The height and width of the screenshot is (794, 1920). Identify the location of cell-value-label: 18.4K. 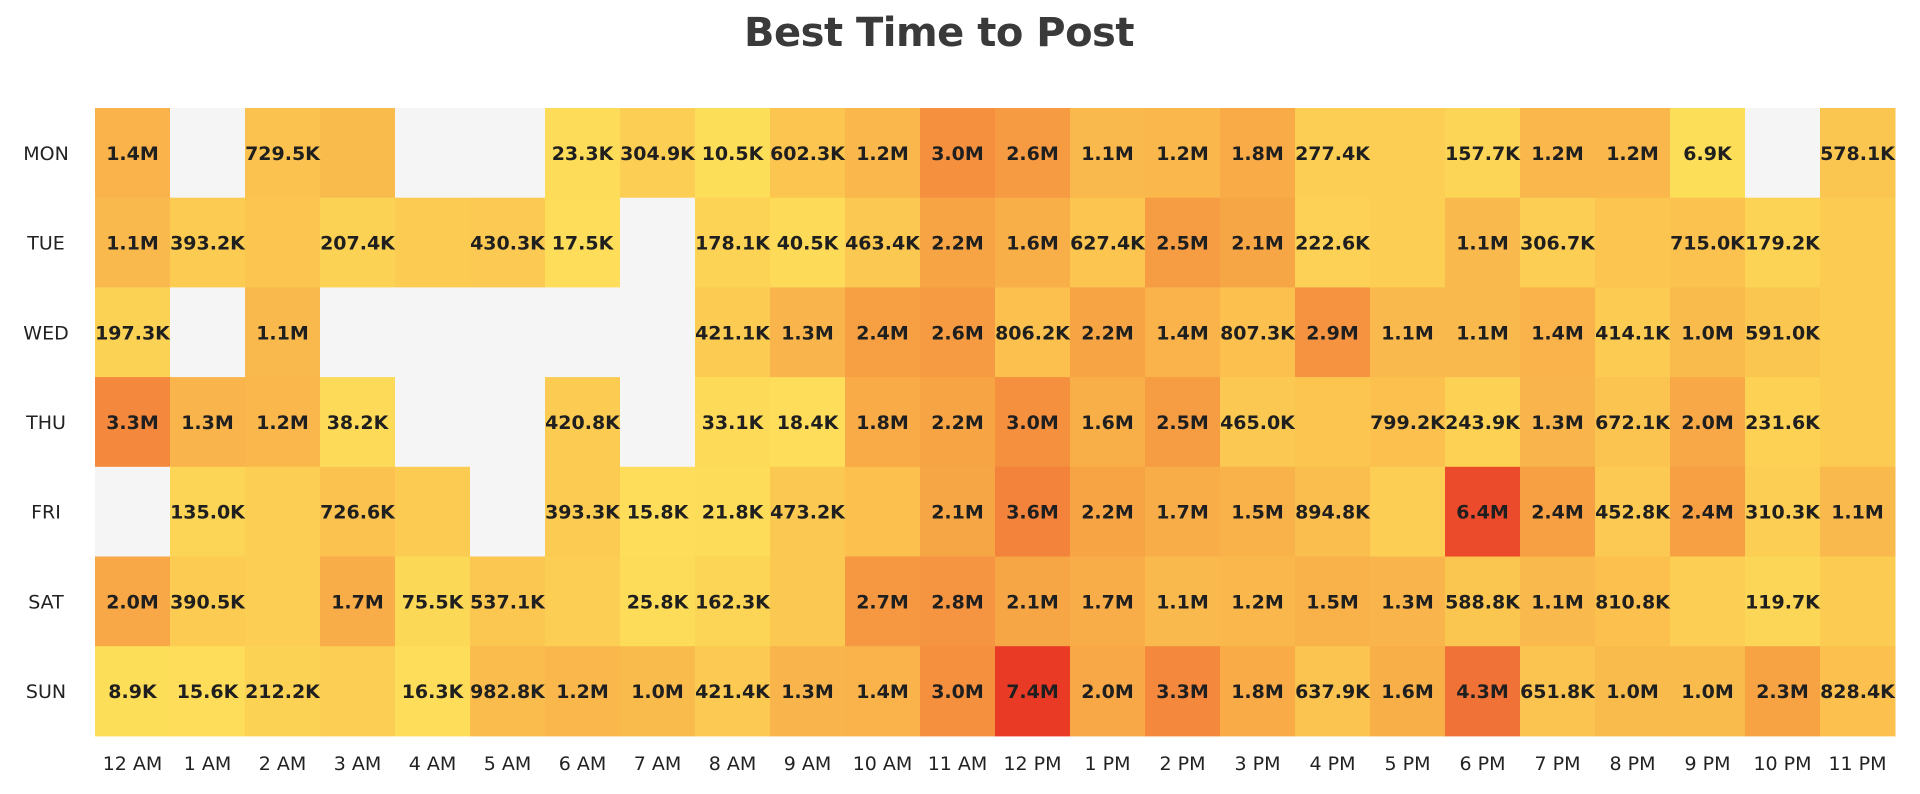
(808, 423).